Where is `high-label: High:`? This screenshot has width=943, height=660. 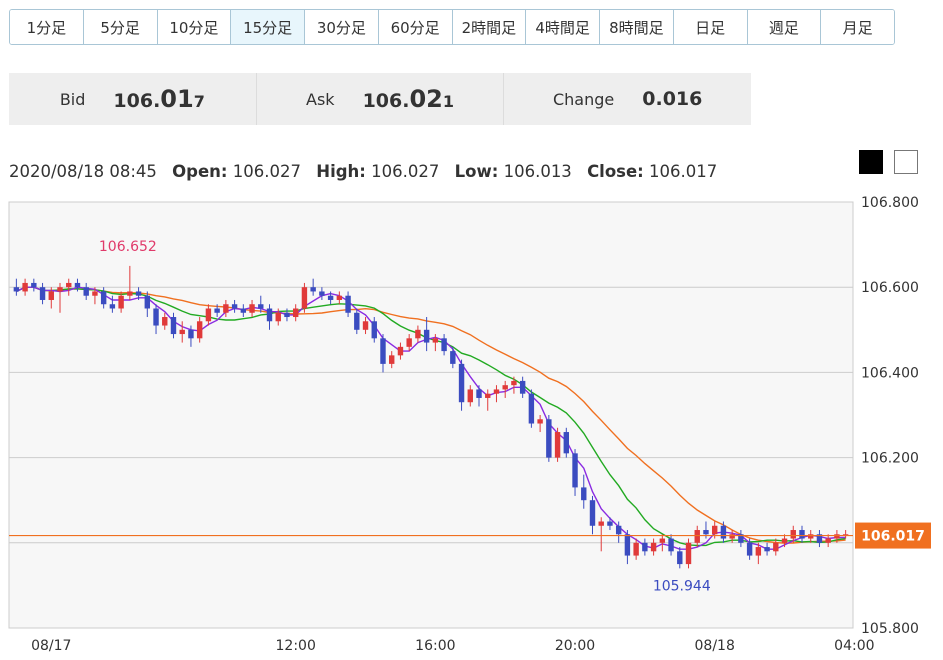
high-label: High: is located at coordinates (341, 171).